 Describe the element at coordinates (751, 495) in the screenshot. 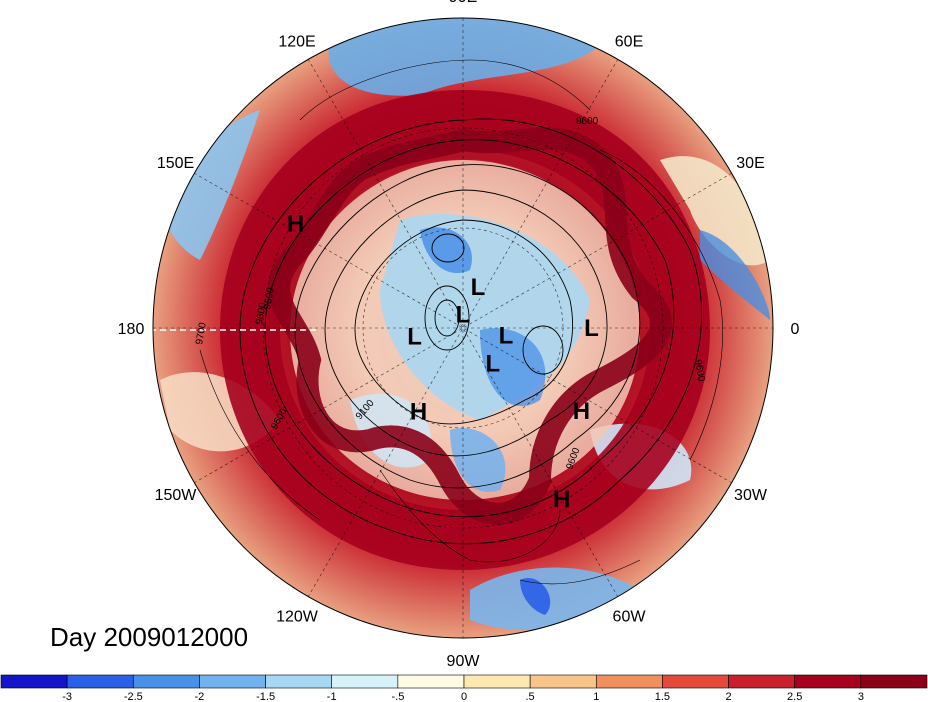

I see `longitude-label: 30W` at that location.